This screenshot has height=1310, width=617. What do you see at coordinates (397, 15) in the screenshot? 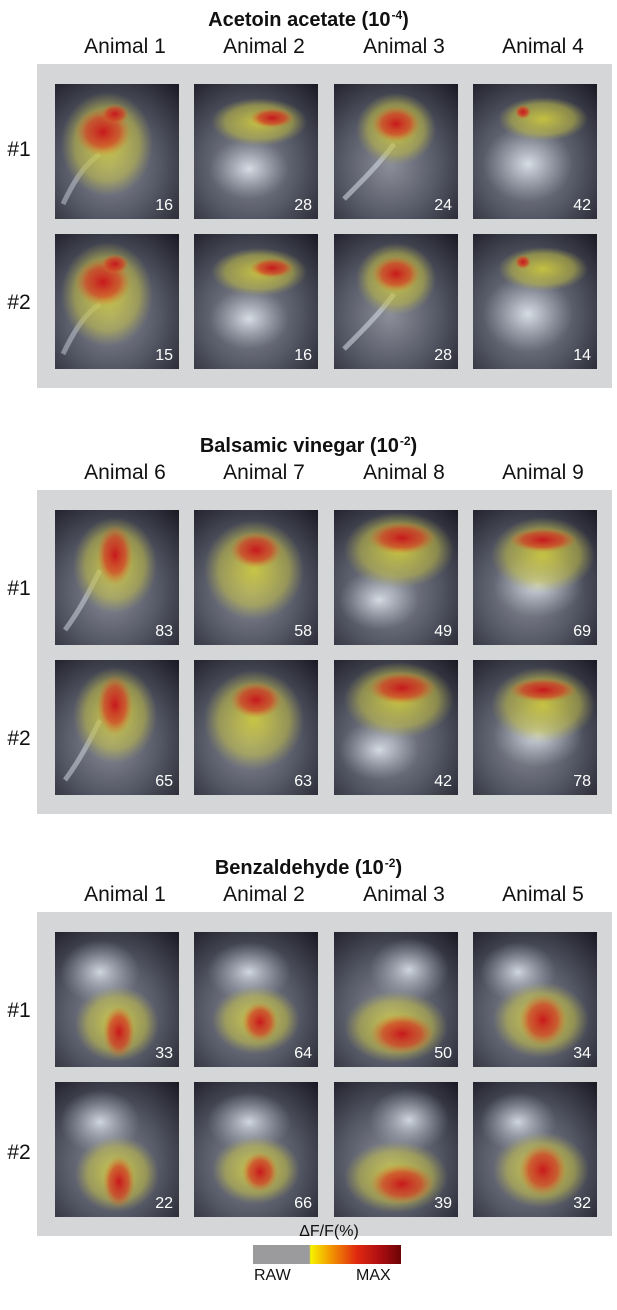
I see `title-exponent: -4` at bounding box center [397, 15].